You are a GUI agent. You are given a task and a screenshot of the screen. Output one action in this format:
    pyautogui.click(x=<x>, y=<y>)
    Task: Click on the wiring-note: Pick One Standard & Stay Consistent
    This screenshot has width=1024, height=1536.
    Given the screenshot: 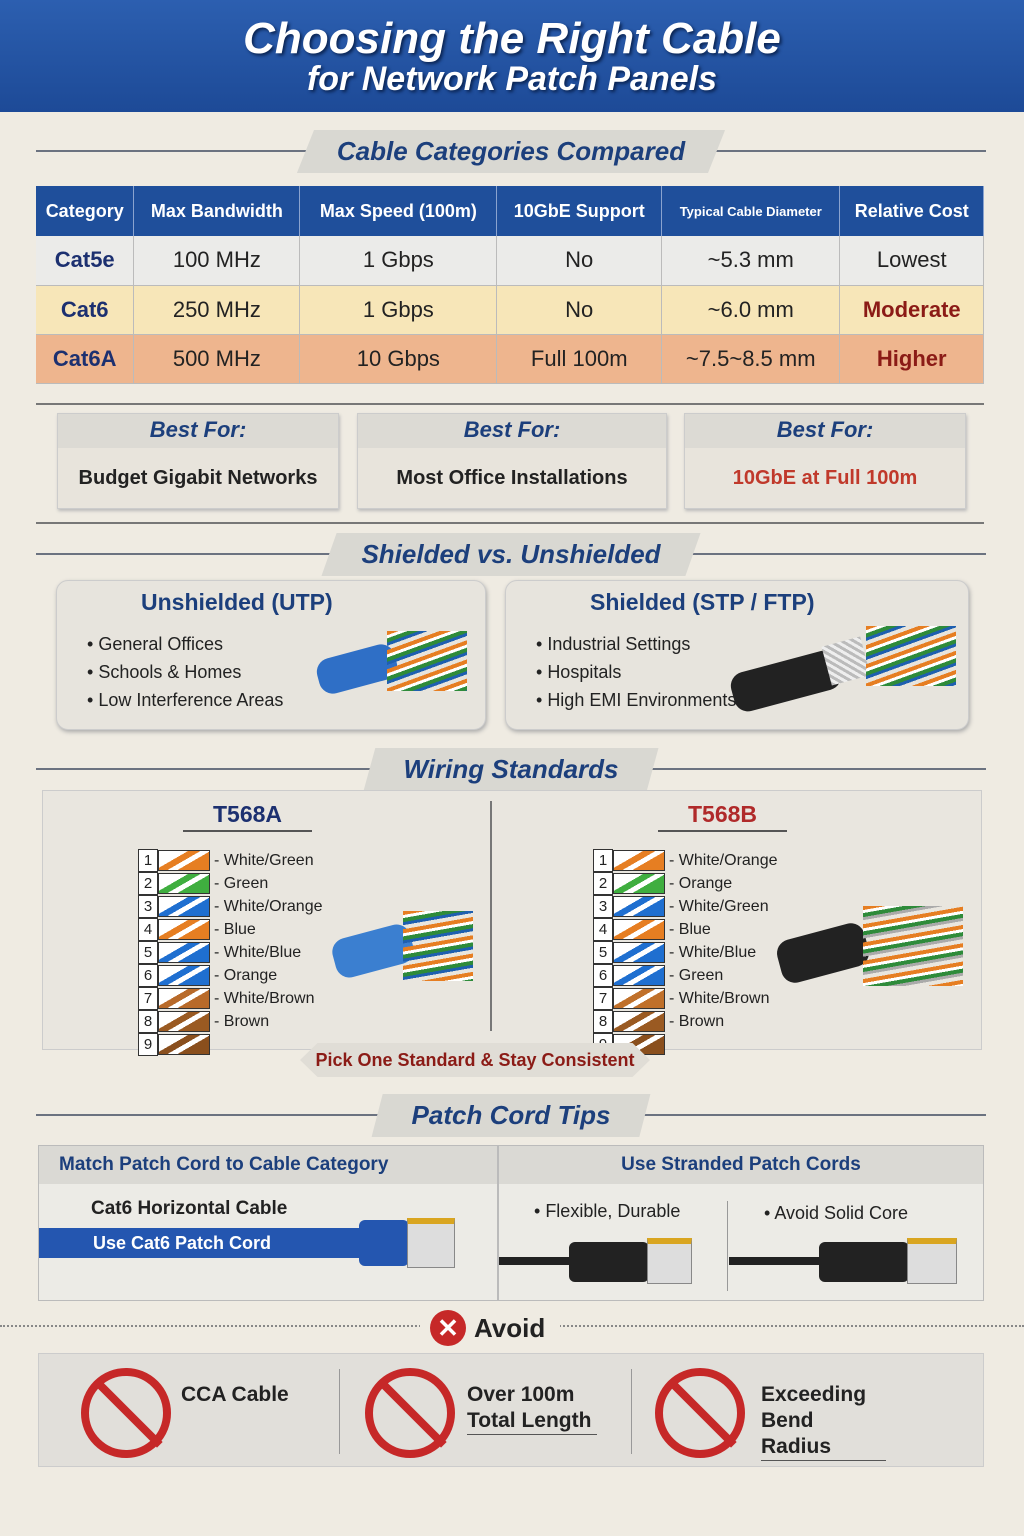 What is the action you would take?
    pyautogui.click(x=475, y=1060)
    